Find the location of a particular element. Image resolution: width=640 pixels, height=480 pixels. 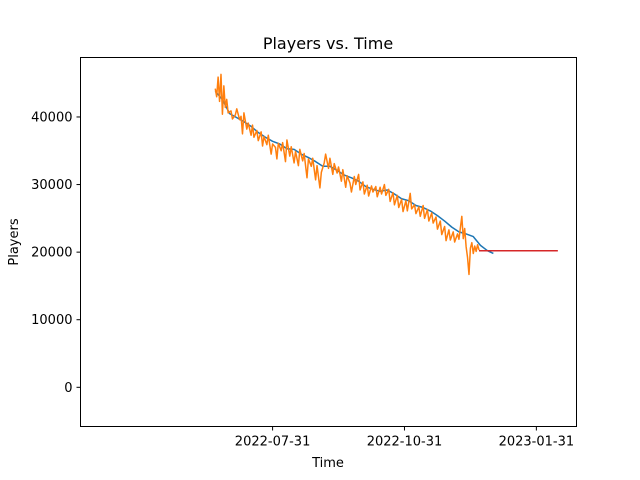

y-tick-label: 40000 is located at coordinates (51, 117).